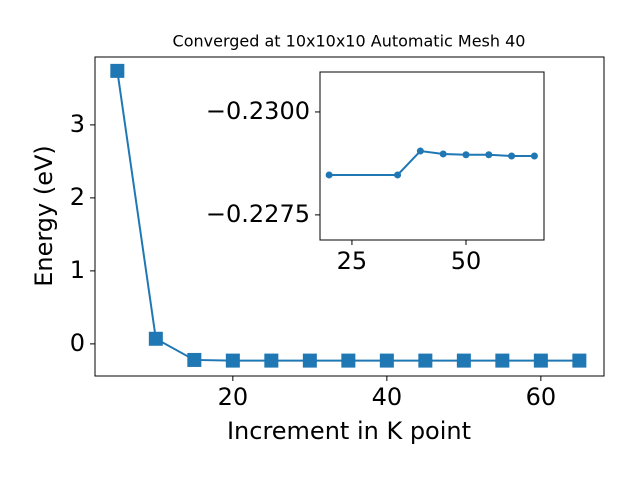 The image size is (640, 480). I want to click on y-tick-label: 1, so click(77, 270).